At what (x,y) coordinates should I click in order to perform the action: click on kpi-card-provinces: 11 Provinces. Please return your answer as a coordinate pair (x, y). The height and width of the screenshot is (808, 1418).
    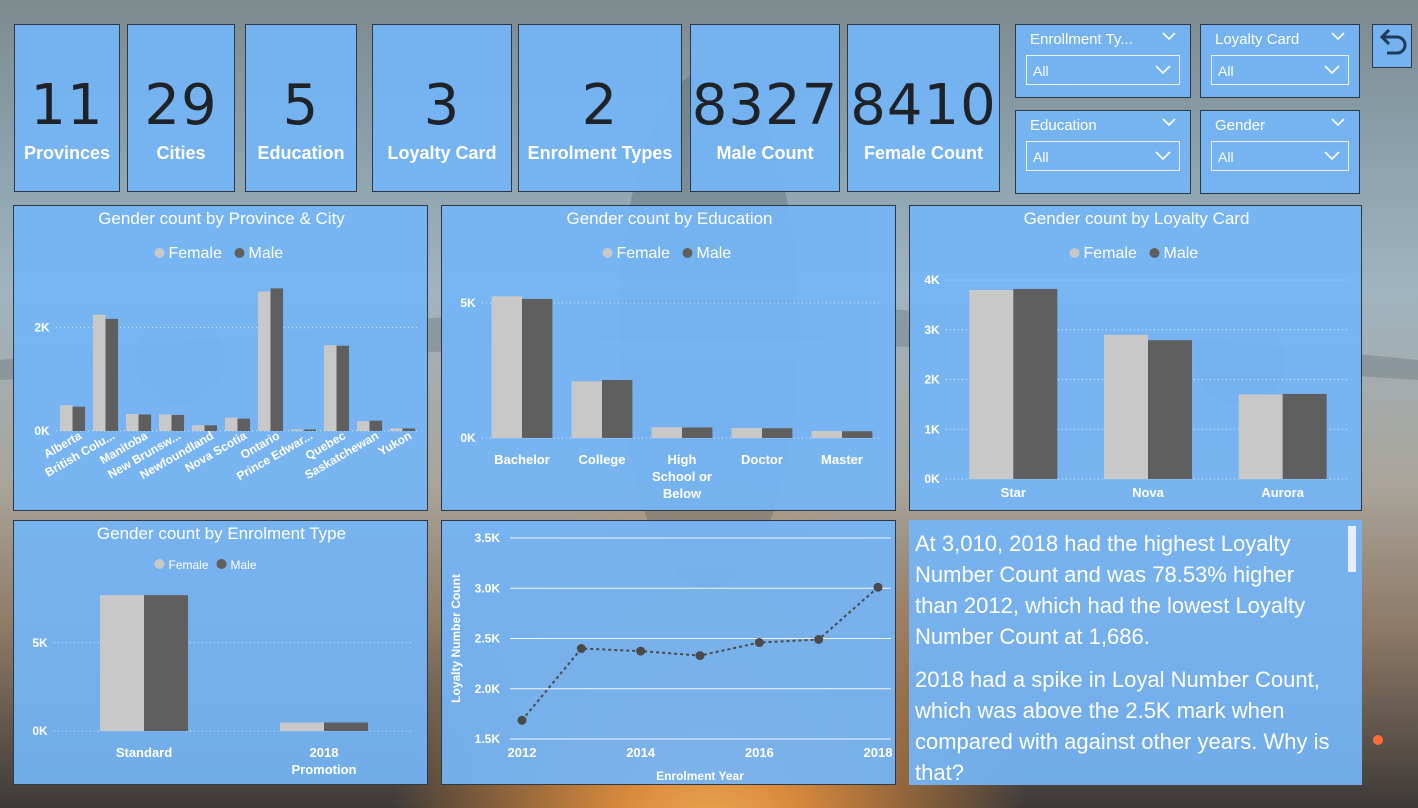
    Looking at the image, I should click on (67, 108).